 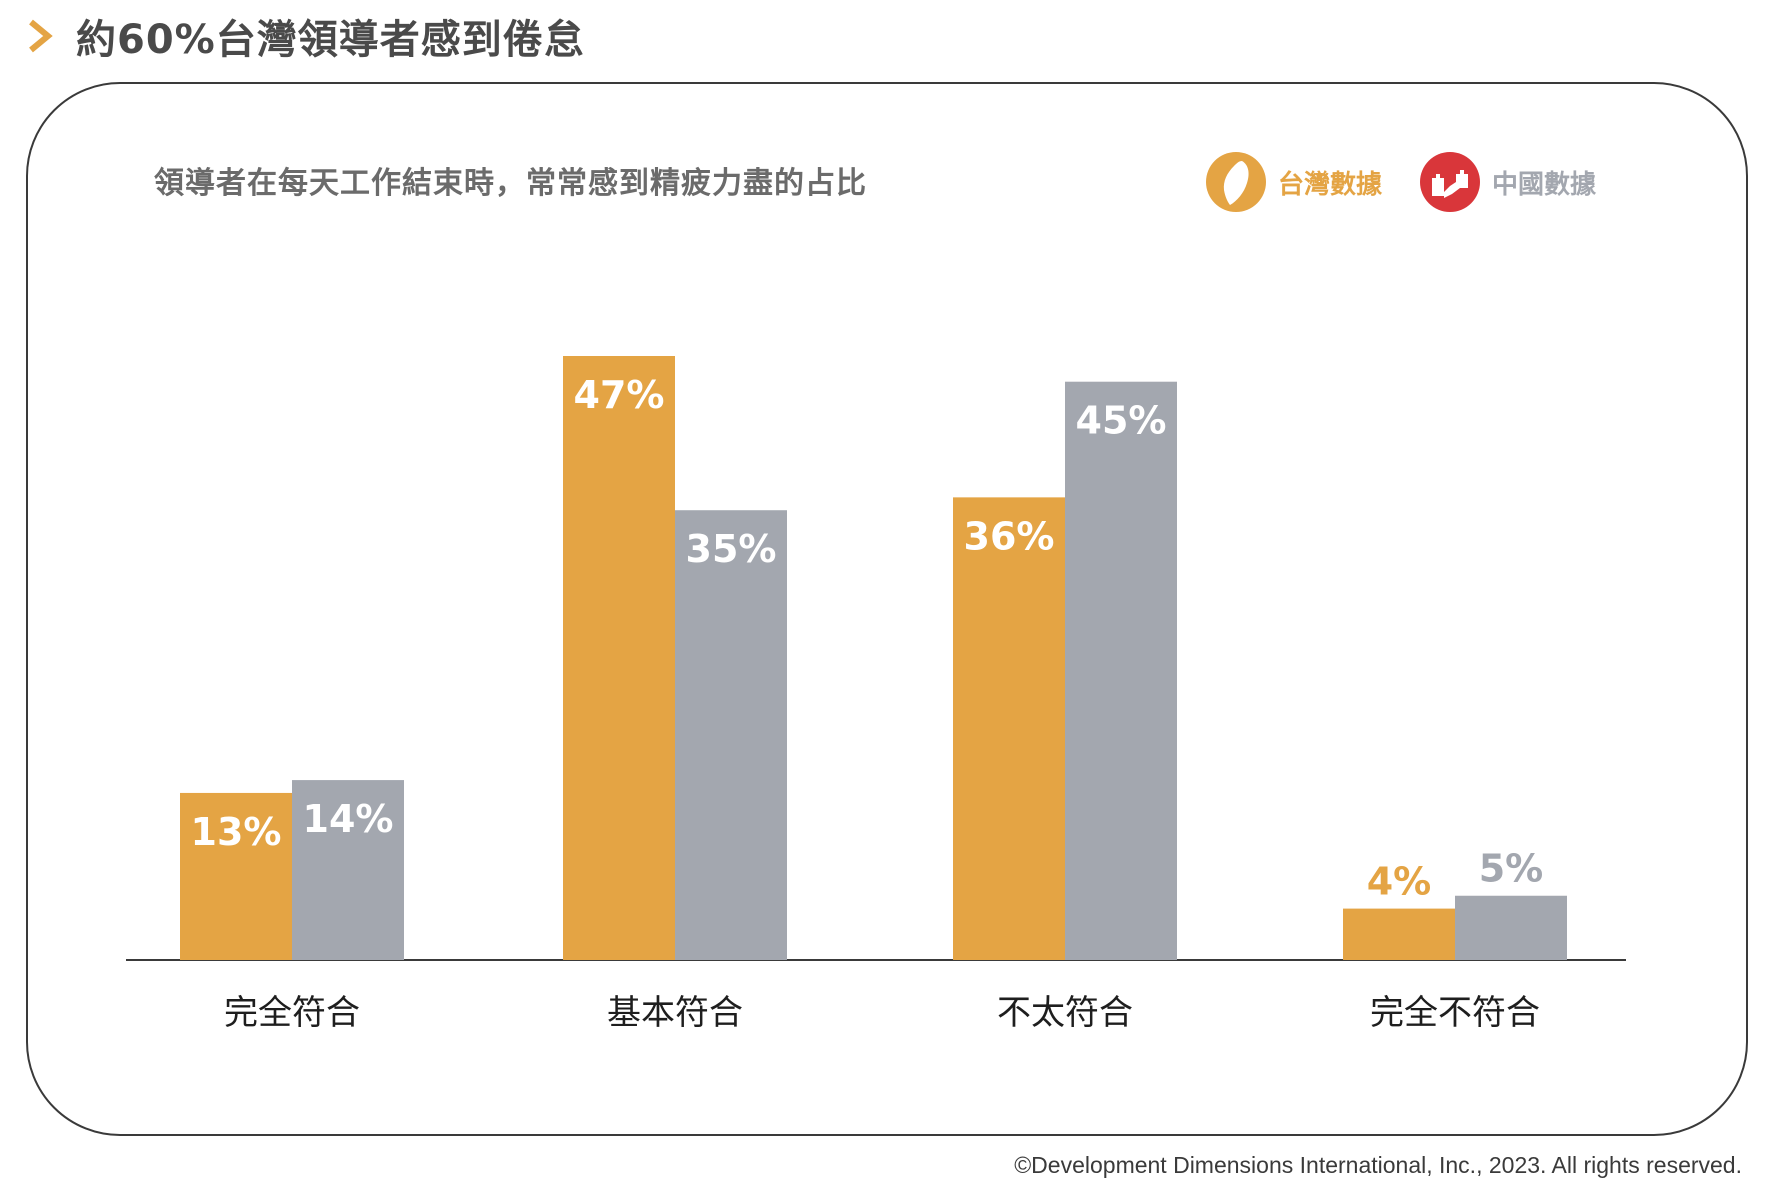 I want to click on category-label-1: 基本符合, so click(x=675, y=1013).